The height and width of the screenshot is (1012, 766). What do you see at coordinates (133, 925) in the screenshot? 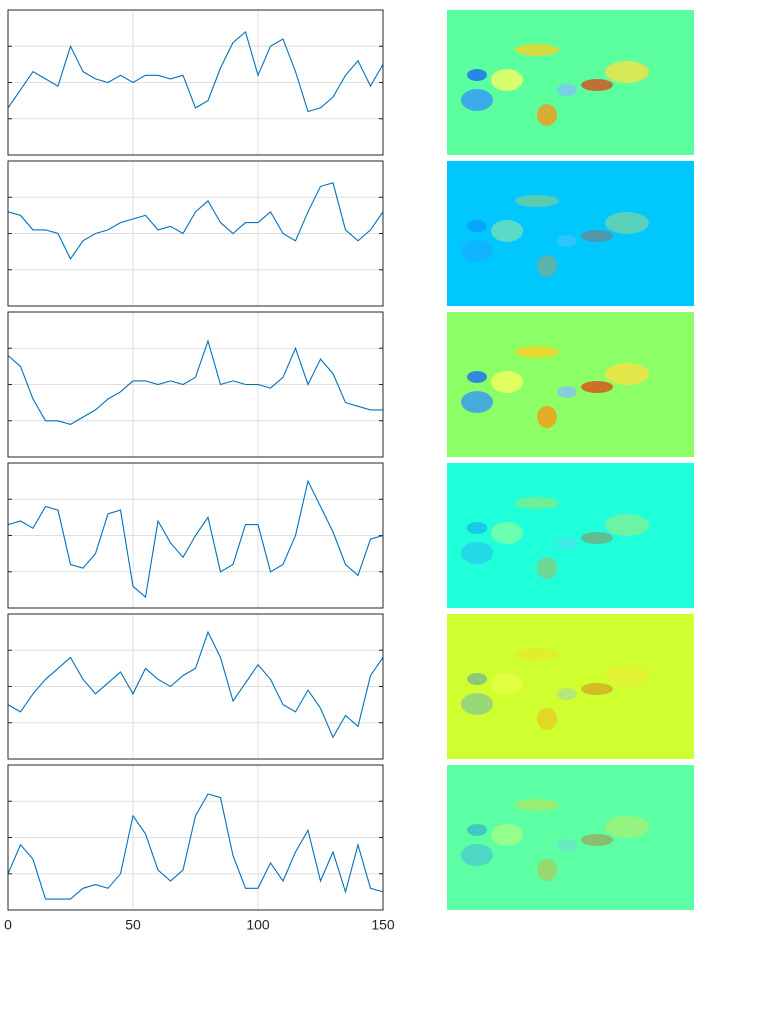
I see `x-tick-label: 50` at bounding box center [133, 925].